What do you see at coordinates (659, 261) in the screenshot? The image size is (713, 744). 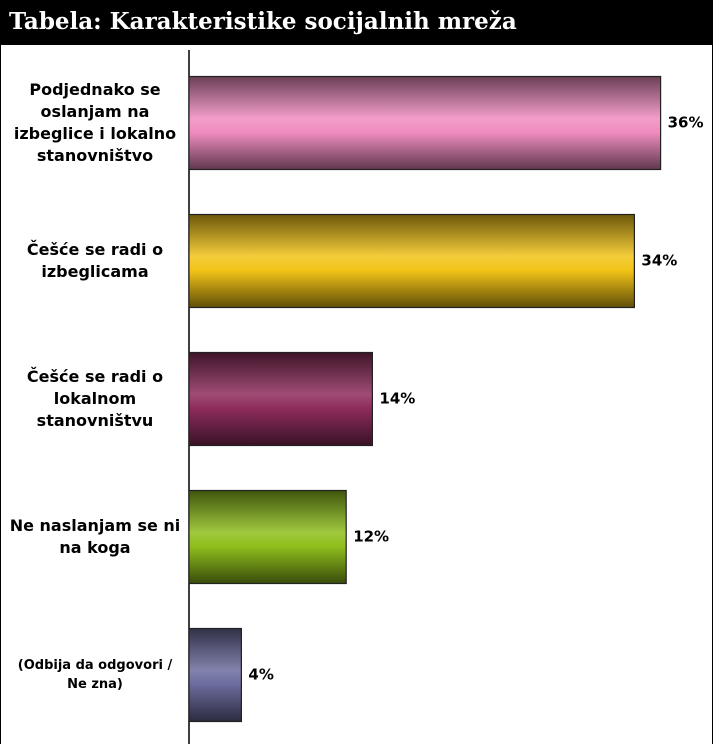 I see `value-label: 34%` at bounding box center [659, 261].